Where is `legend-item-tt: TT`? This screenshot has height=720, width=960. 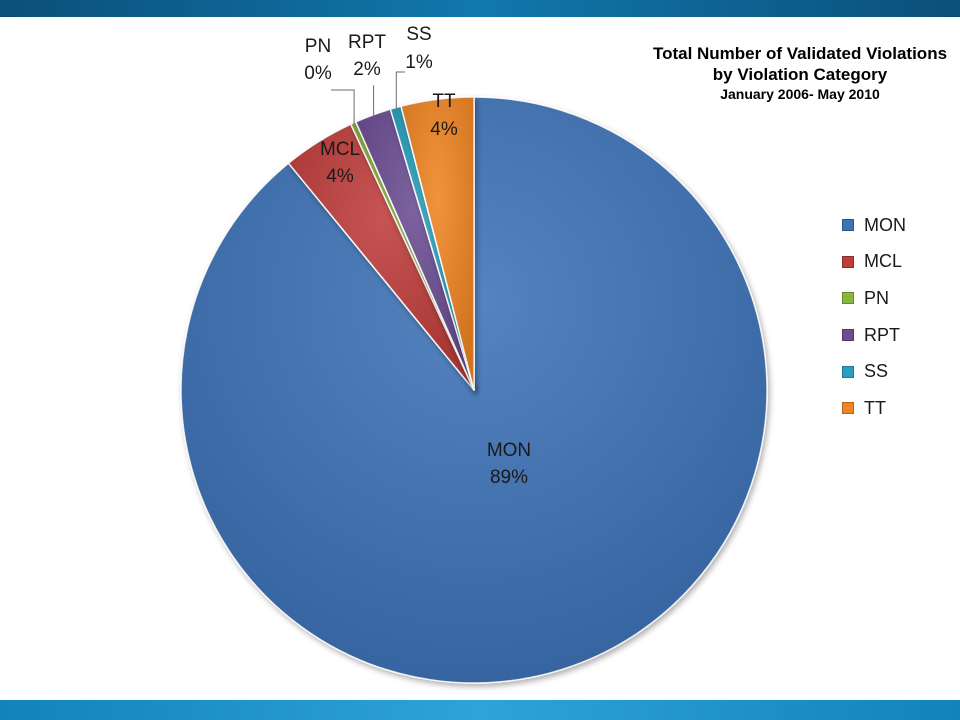
legend-item-tt: TT is located at coordinates (874, 408).